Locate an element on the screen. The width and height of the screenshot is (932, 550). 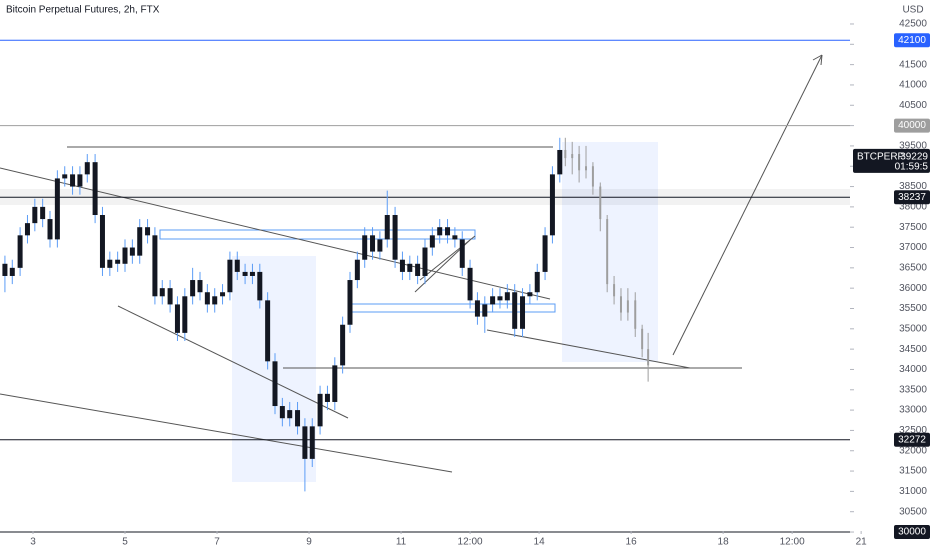
arrow is located at coordinates (747, 205).